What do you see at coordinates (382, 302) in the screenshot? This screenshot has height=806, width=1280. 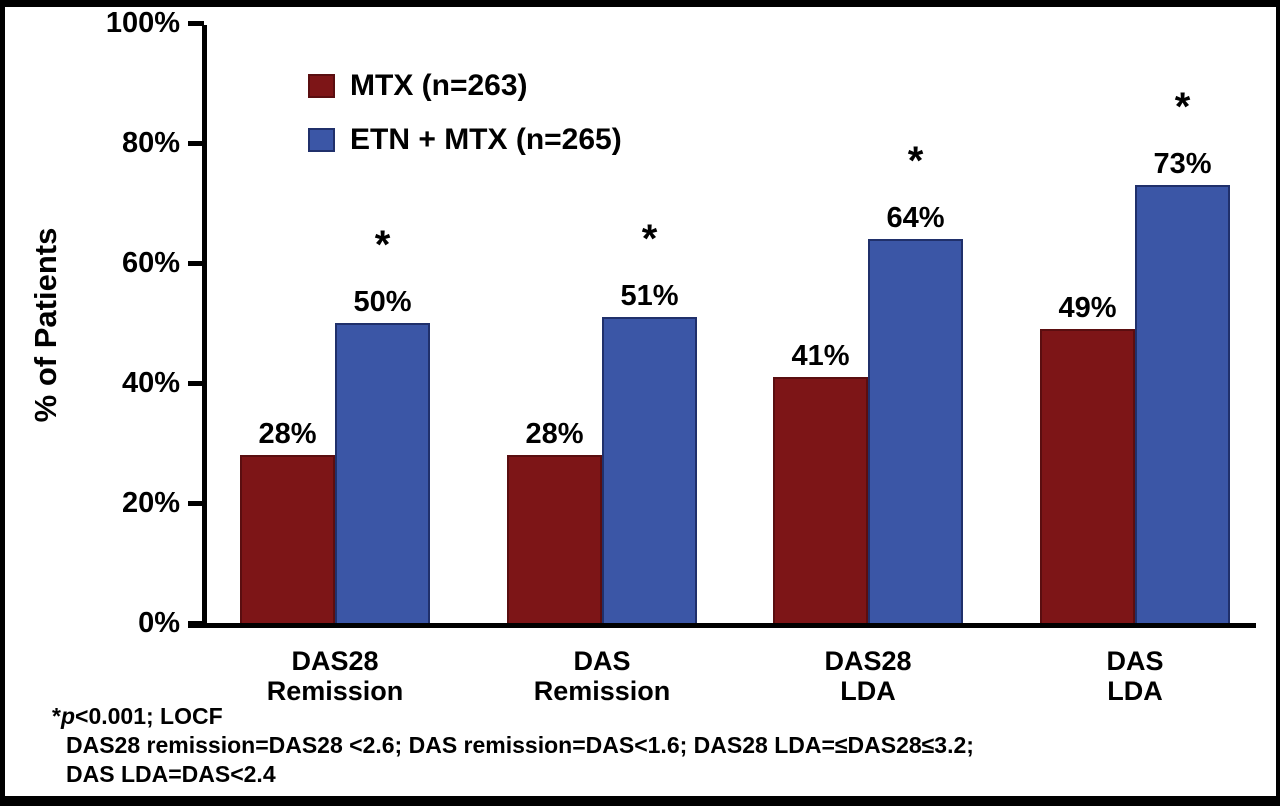 I see `bar-value-label: 50%` at bounding box center [382, 302].